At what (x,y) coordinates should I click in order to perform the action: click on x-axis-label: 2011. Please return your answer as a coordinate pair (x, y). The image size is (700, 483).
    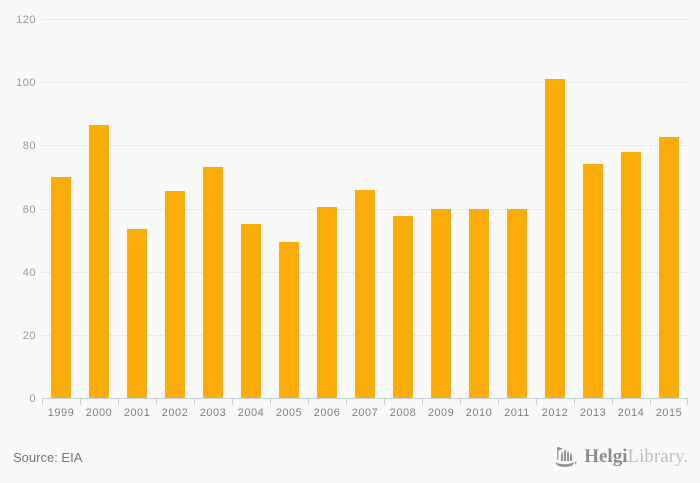
    Looking at the image, I should click on (517, 413).